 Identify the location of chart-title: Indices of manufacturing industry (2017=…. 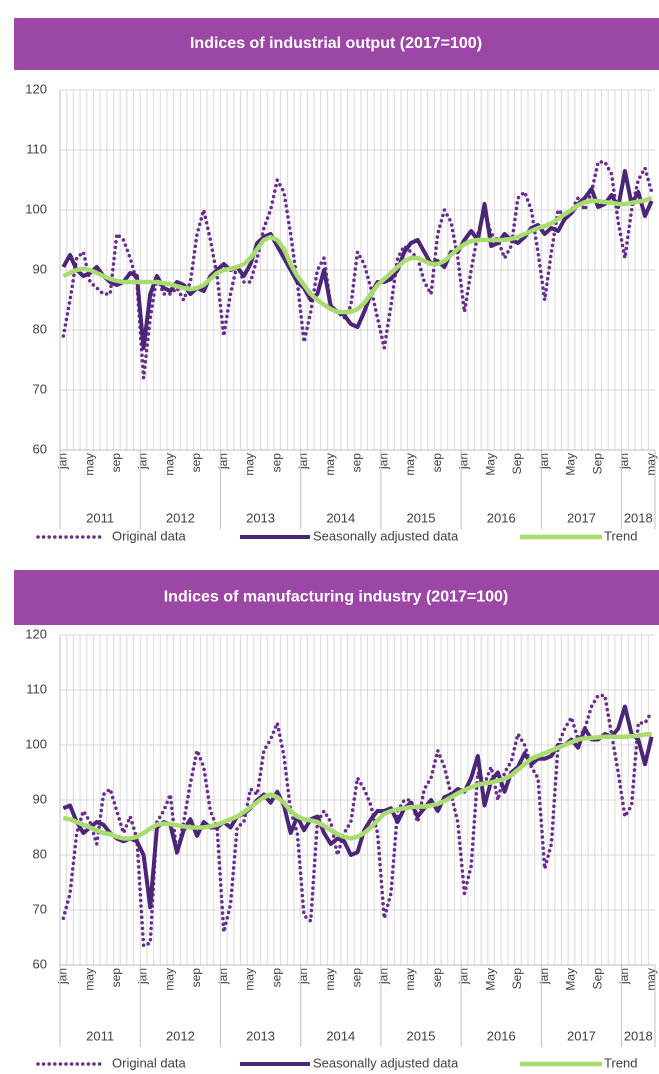
(336, 597).